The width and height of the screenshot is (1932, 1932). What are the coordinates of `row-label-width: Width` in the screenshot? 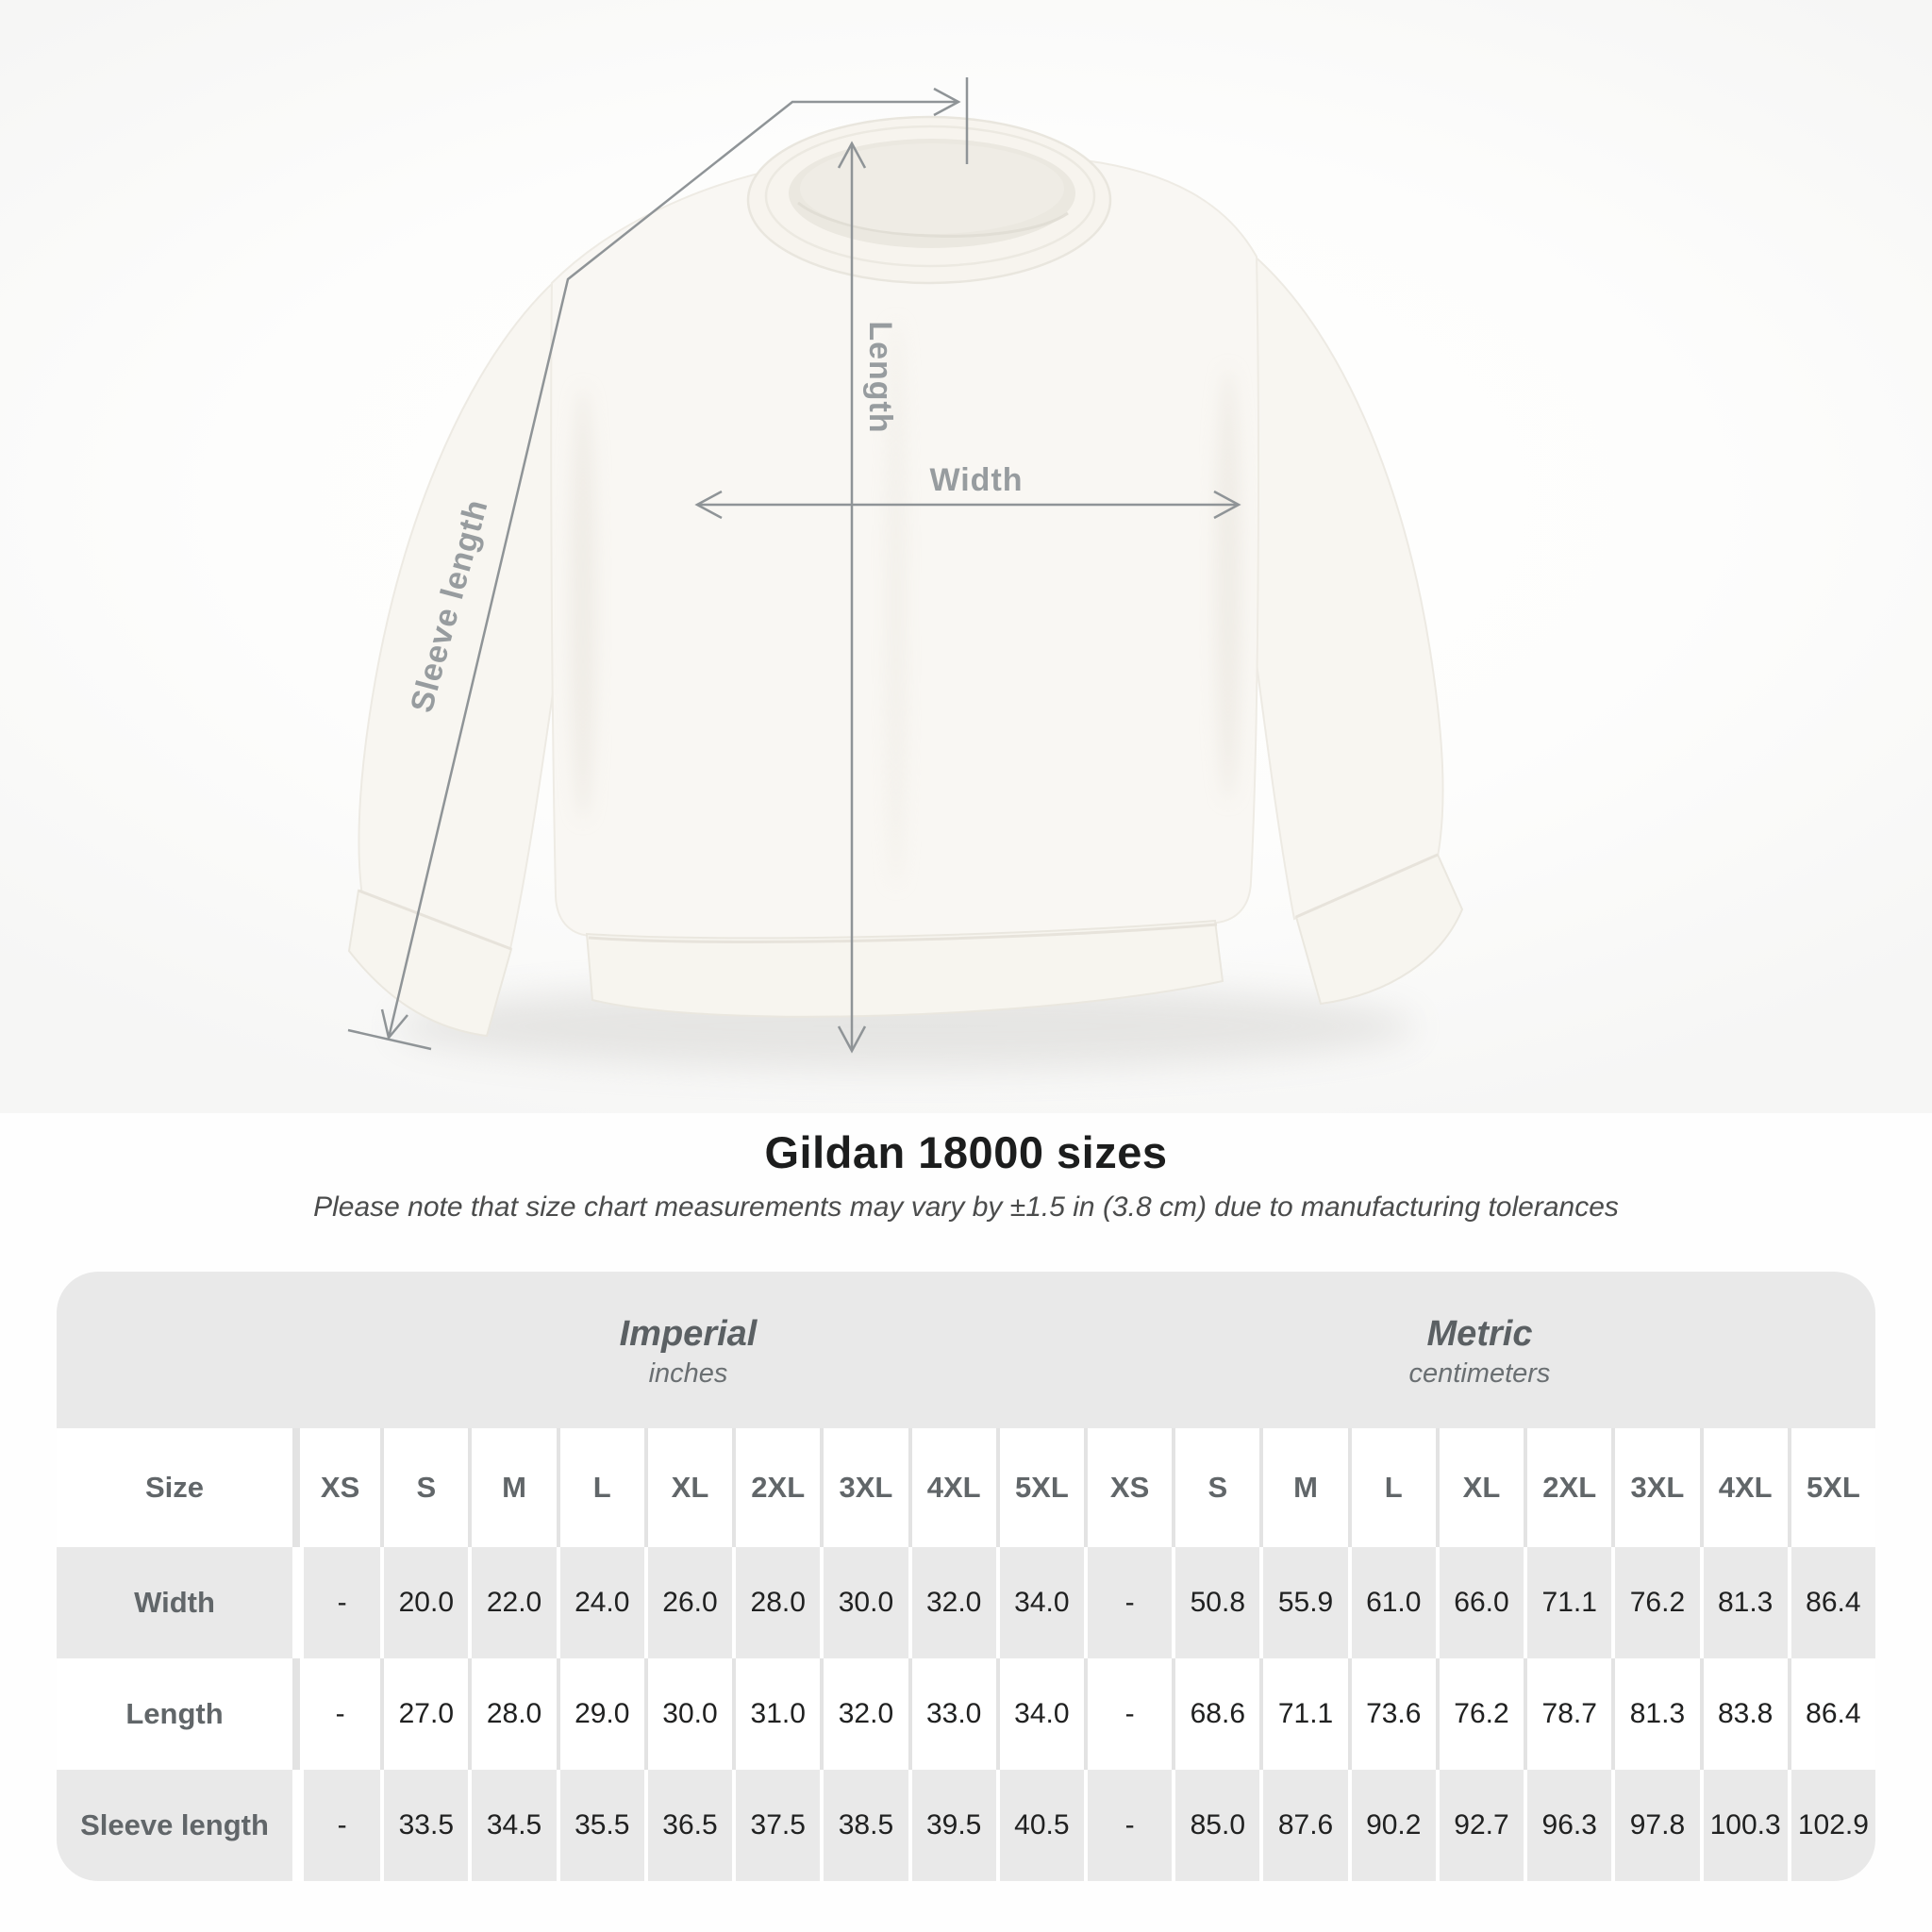 It's located at (175, 1603).